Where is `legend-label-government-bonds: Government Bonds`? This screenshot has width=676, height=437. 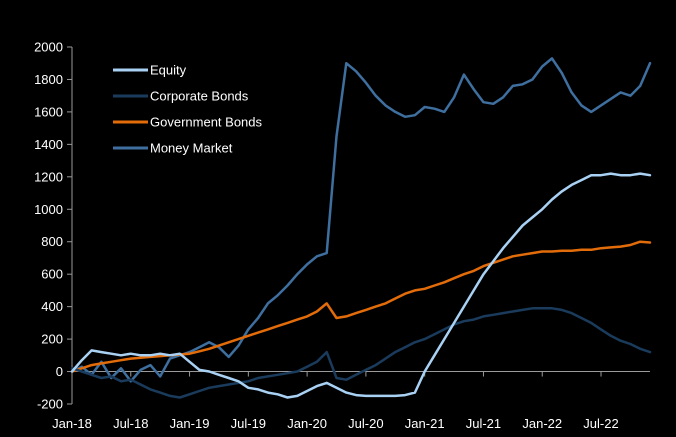
legend-label-government-bonds: Government Bonds is located at coordinates (206, 122).